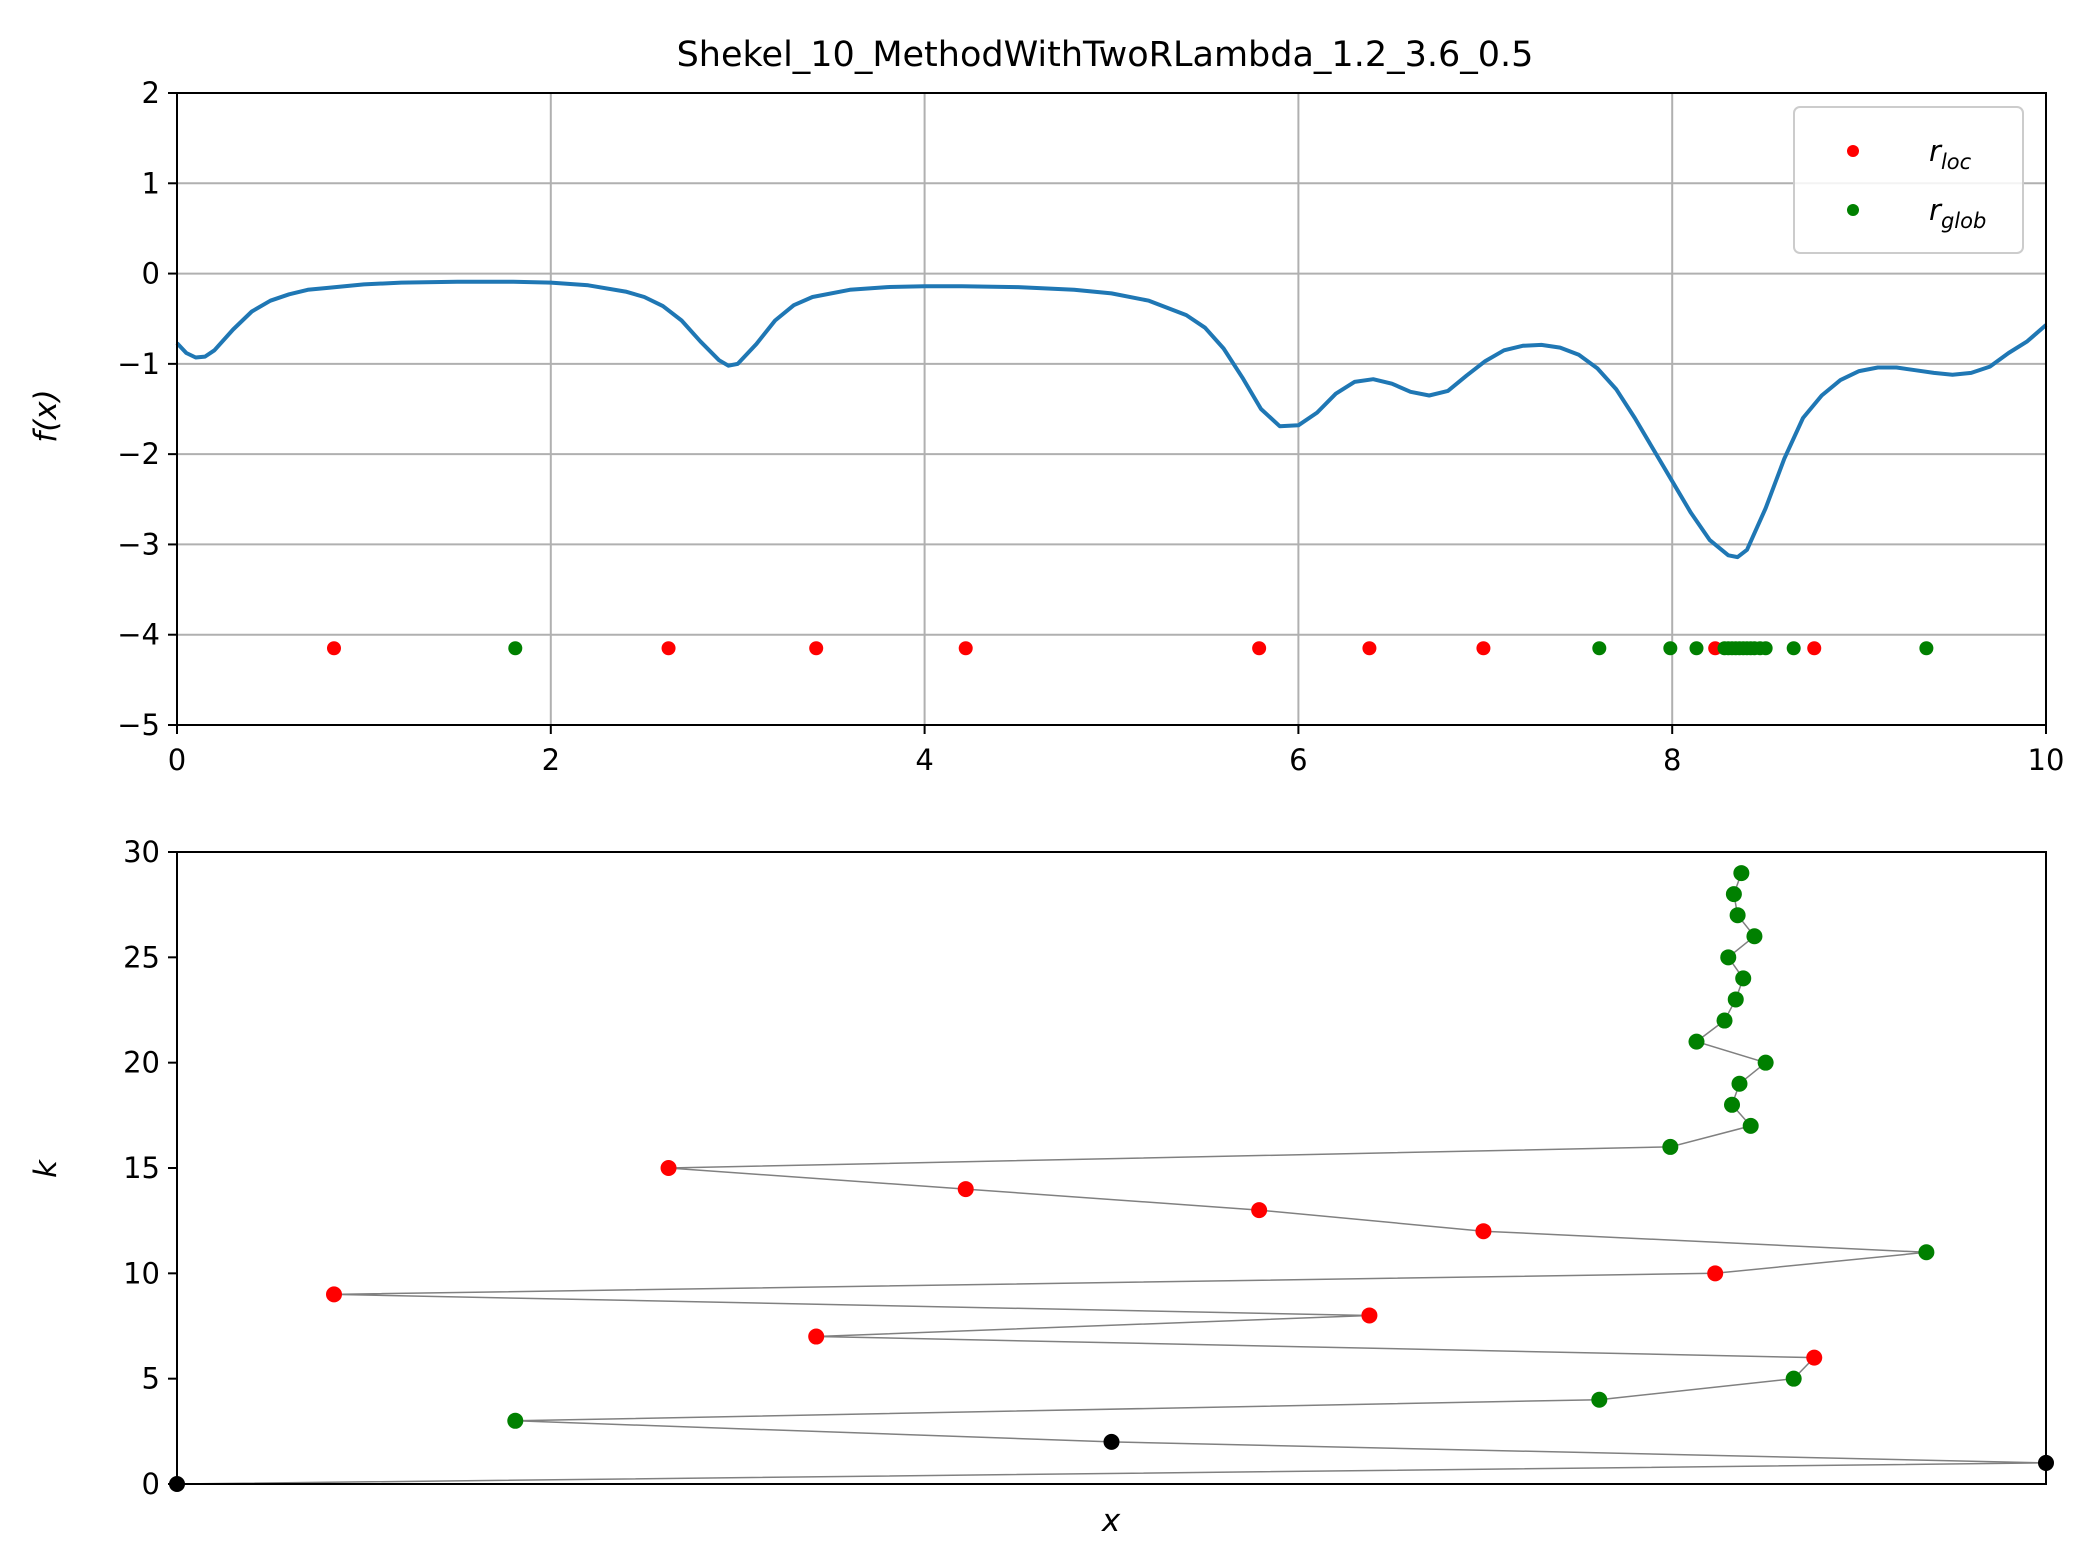  I want to click on top-y-axis-label: f(x), so click(46, 415).